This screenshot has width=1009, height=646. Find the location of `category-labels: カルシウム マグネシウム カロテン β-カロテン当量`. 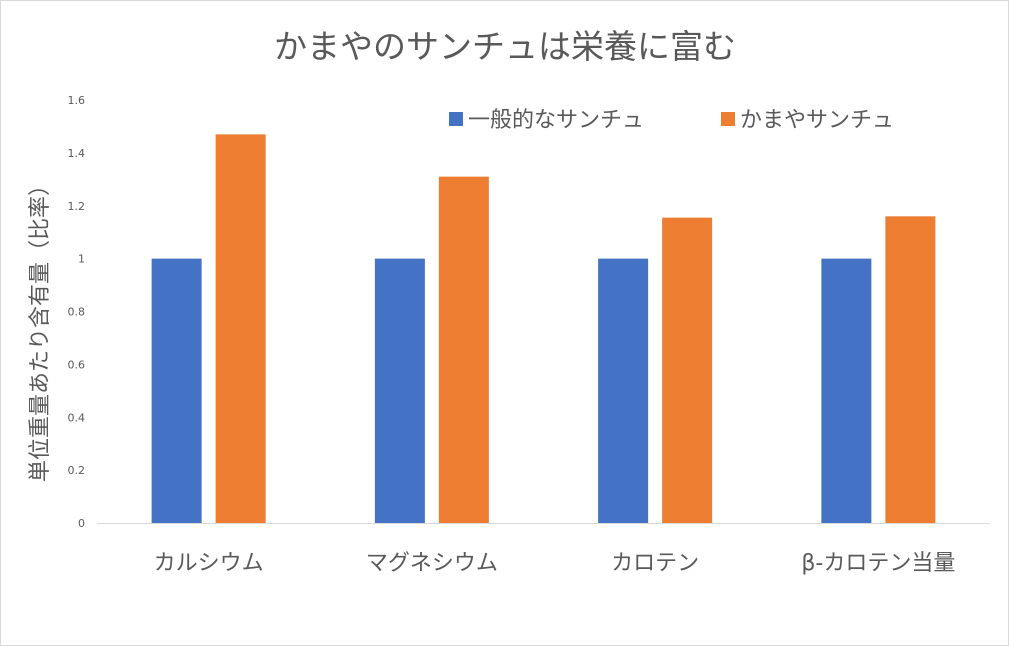

category-labels: カルシウム マグネシウム カロテン β-カロテン当量 is located at coordinates (555, 563).